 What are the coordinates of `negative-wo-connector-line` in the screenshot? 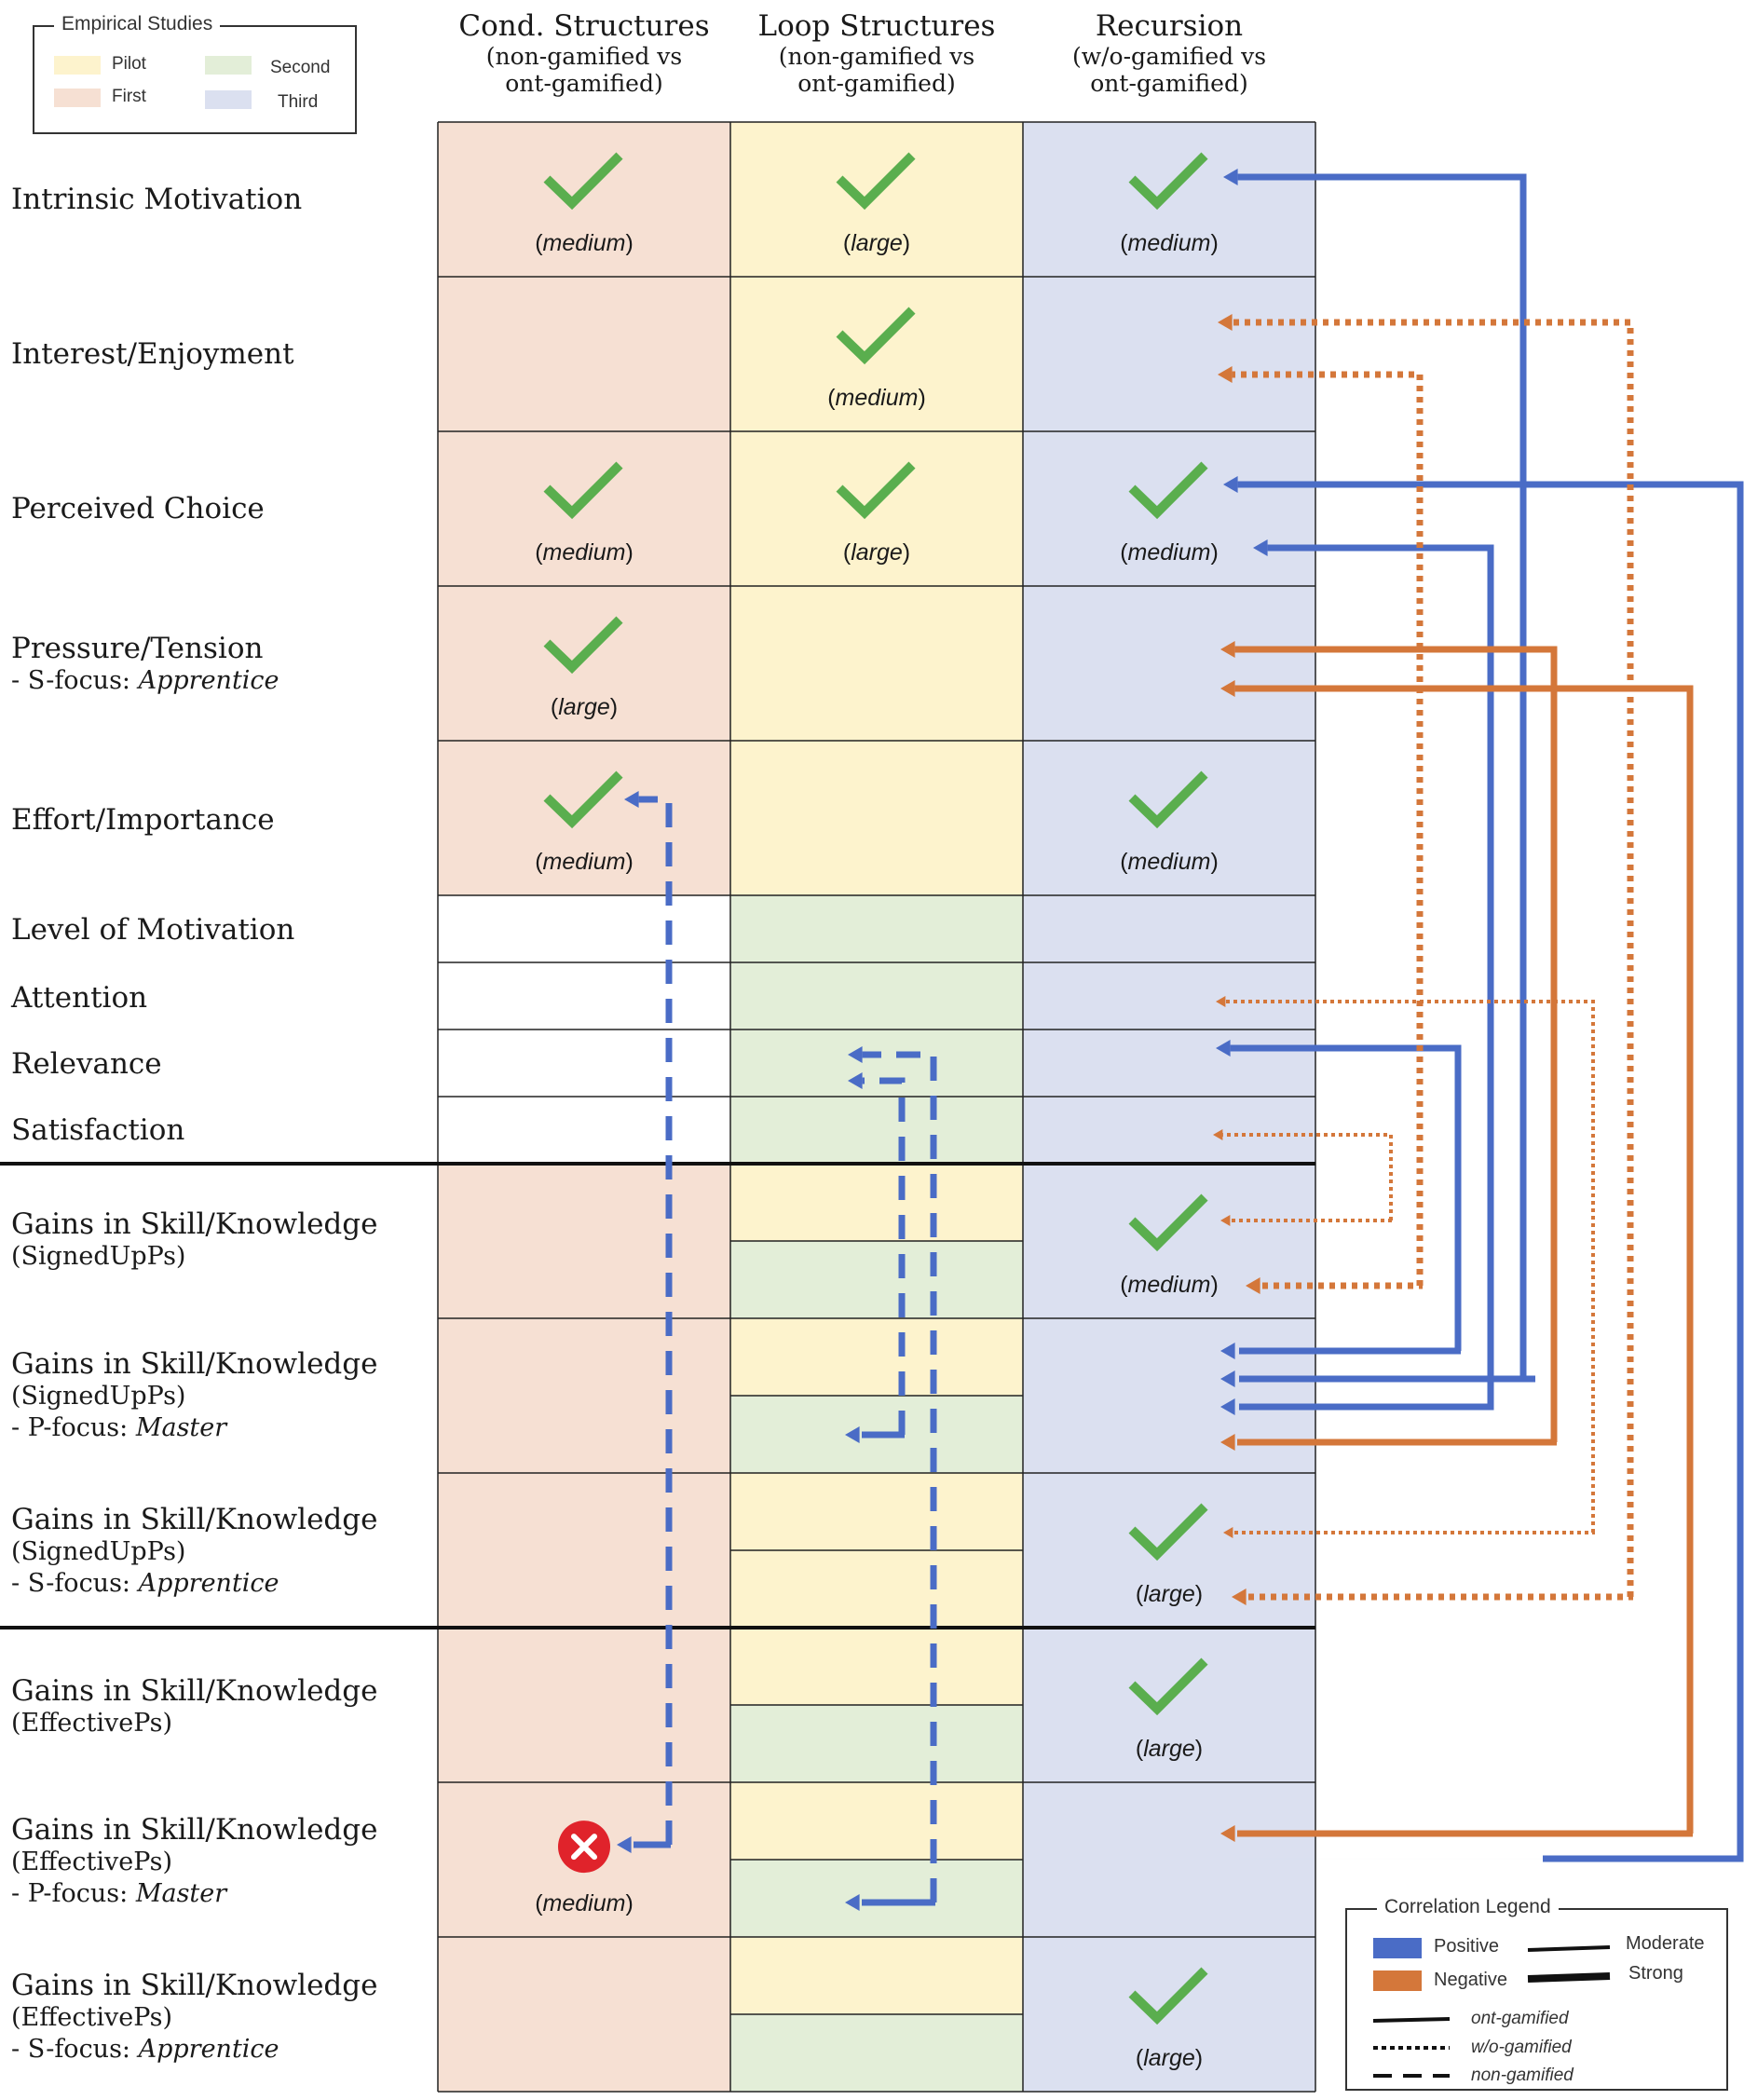 It's located at (1307, 1176).